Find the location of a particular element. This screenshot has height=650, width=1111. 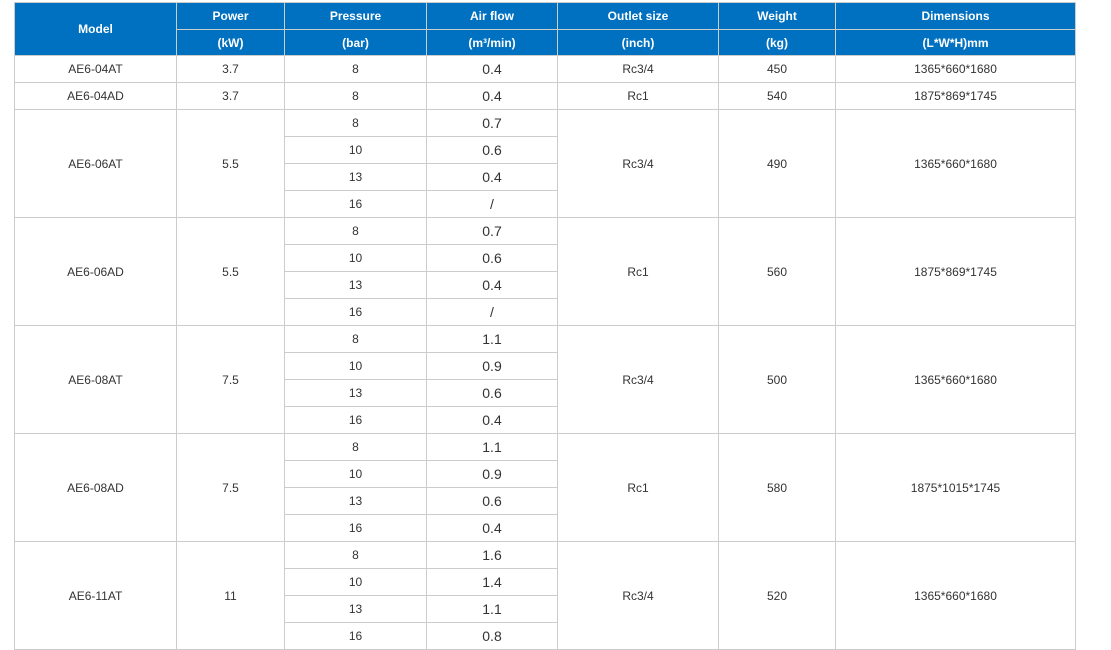

table-row: 10 0.9 is located at coordinates (545, 474).